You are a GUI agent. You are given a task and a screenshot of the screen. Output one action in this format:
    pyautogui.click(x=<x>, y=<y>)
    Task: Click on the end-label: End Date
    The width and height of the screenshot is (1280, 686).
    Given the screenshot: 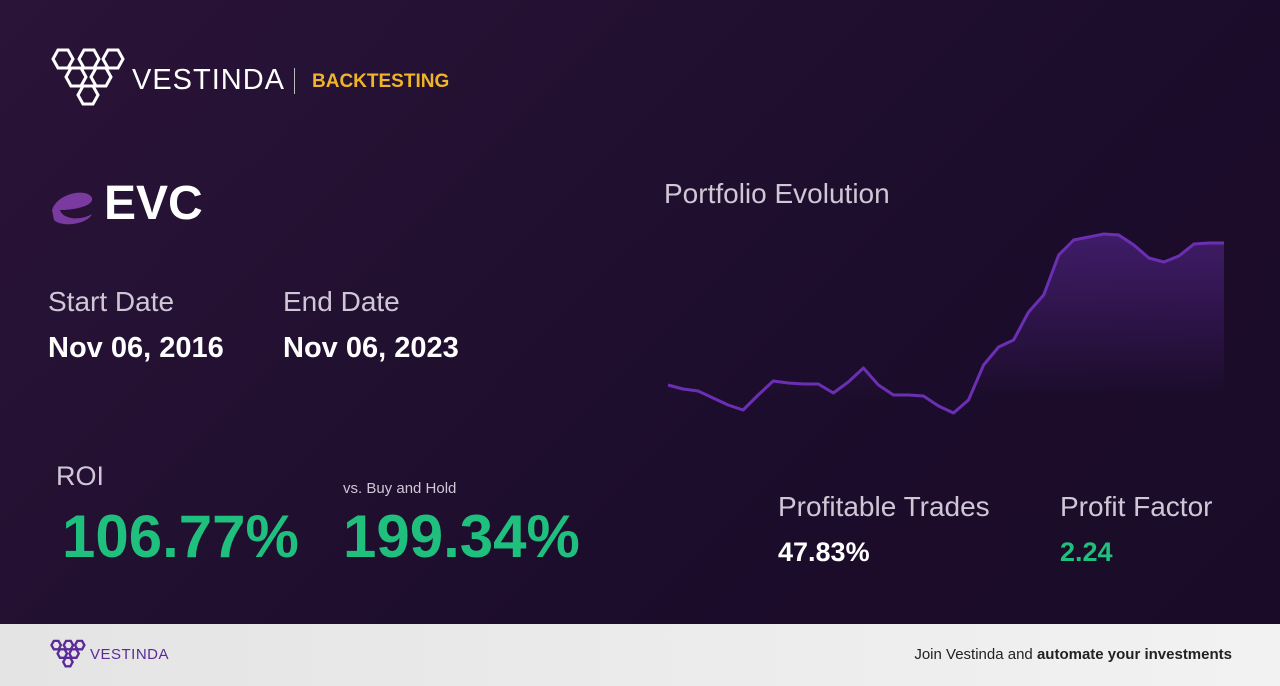 What is the action you would take?
    pyautogui.click(x=341, y=301)
    